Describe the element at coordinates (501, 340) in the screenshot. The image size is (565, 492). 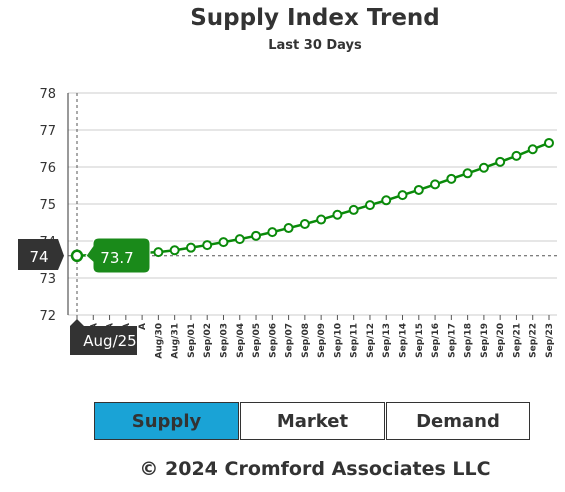
I see `x-tick-label: Sep/20` at that location.